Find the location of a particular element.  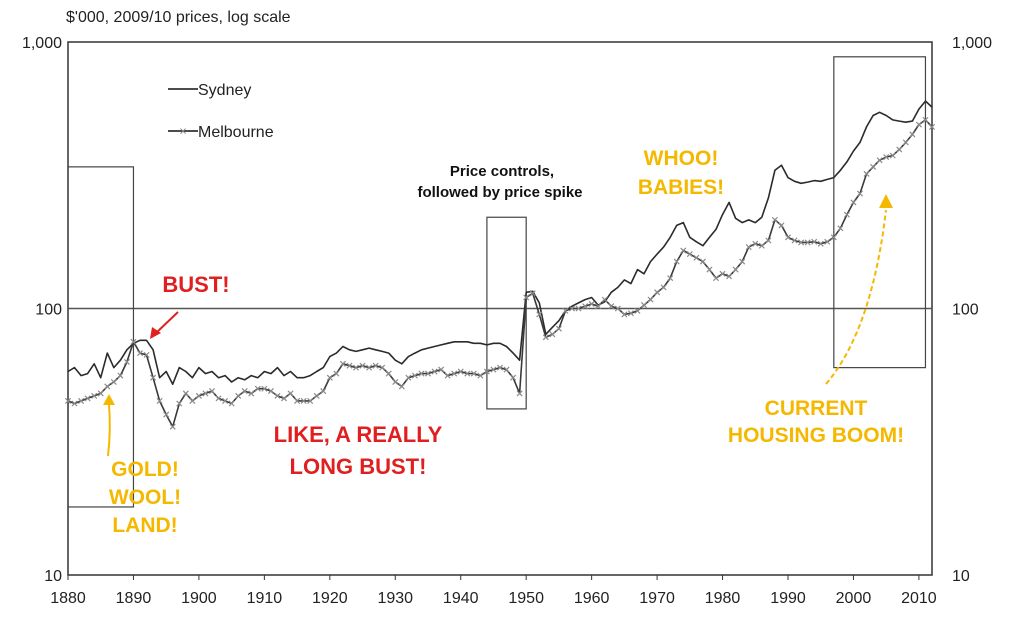

legend: Sydney × Melbourne is located at coordinates (221, 111).